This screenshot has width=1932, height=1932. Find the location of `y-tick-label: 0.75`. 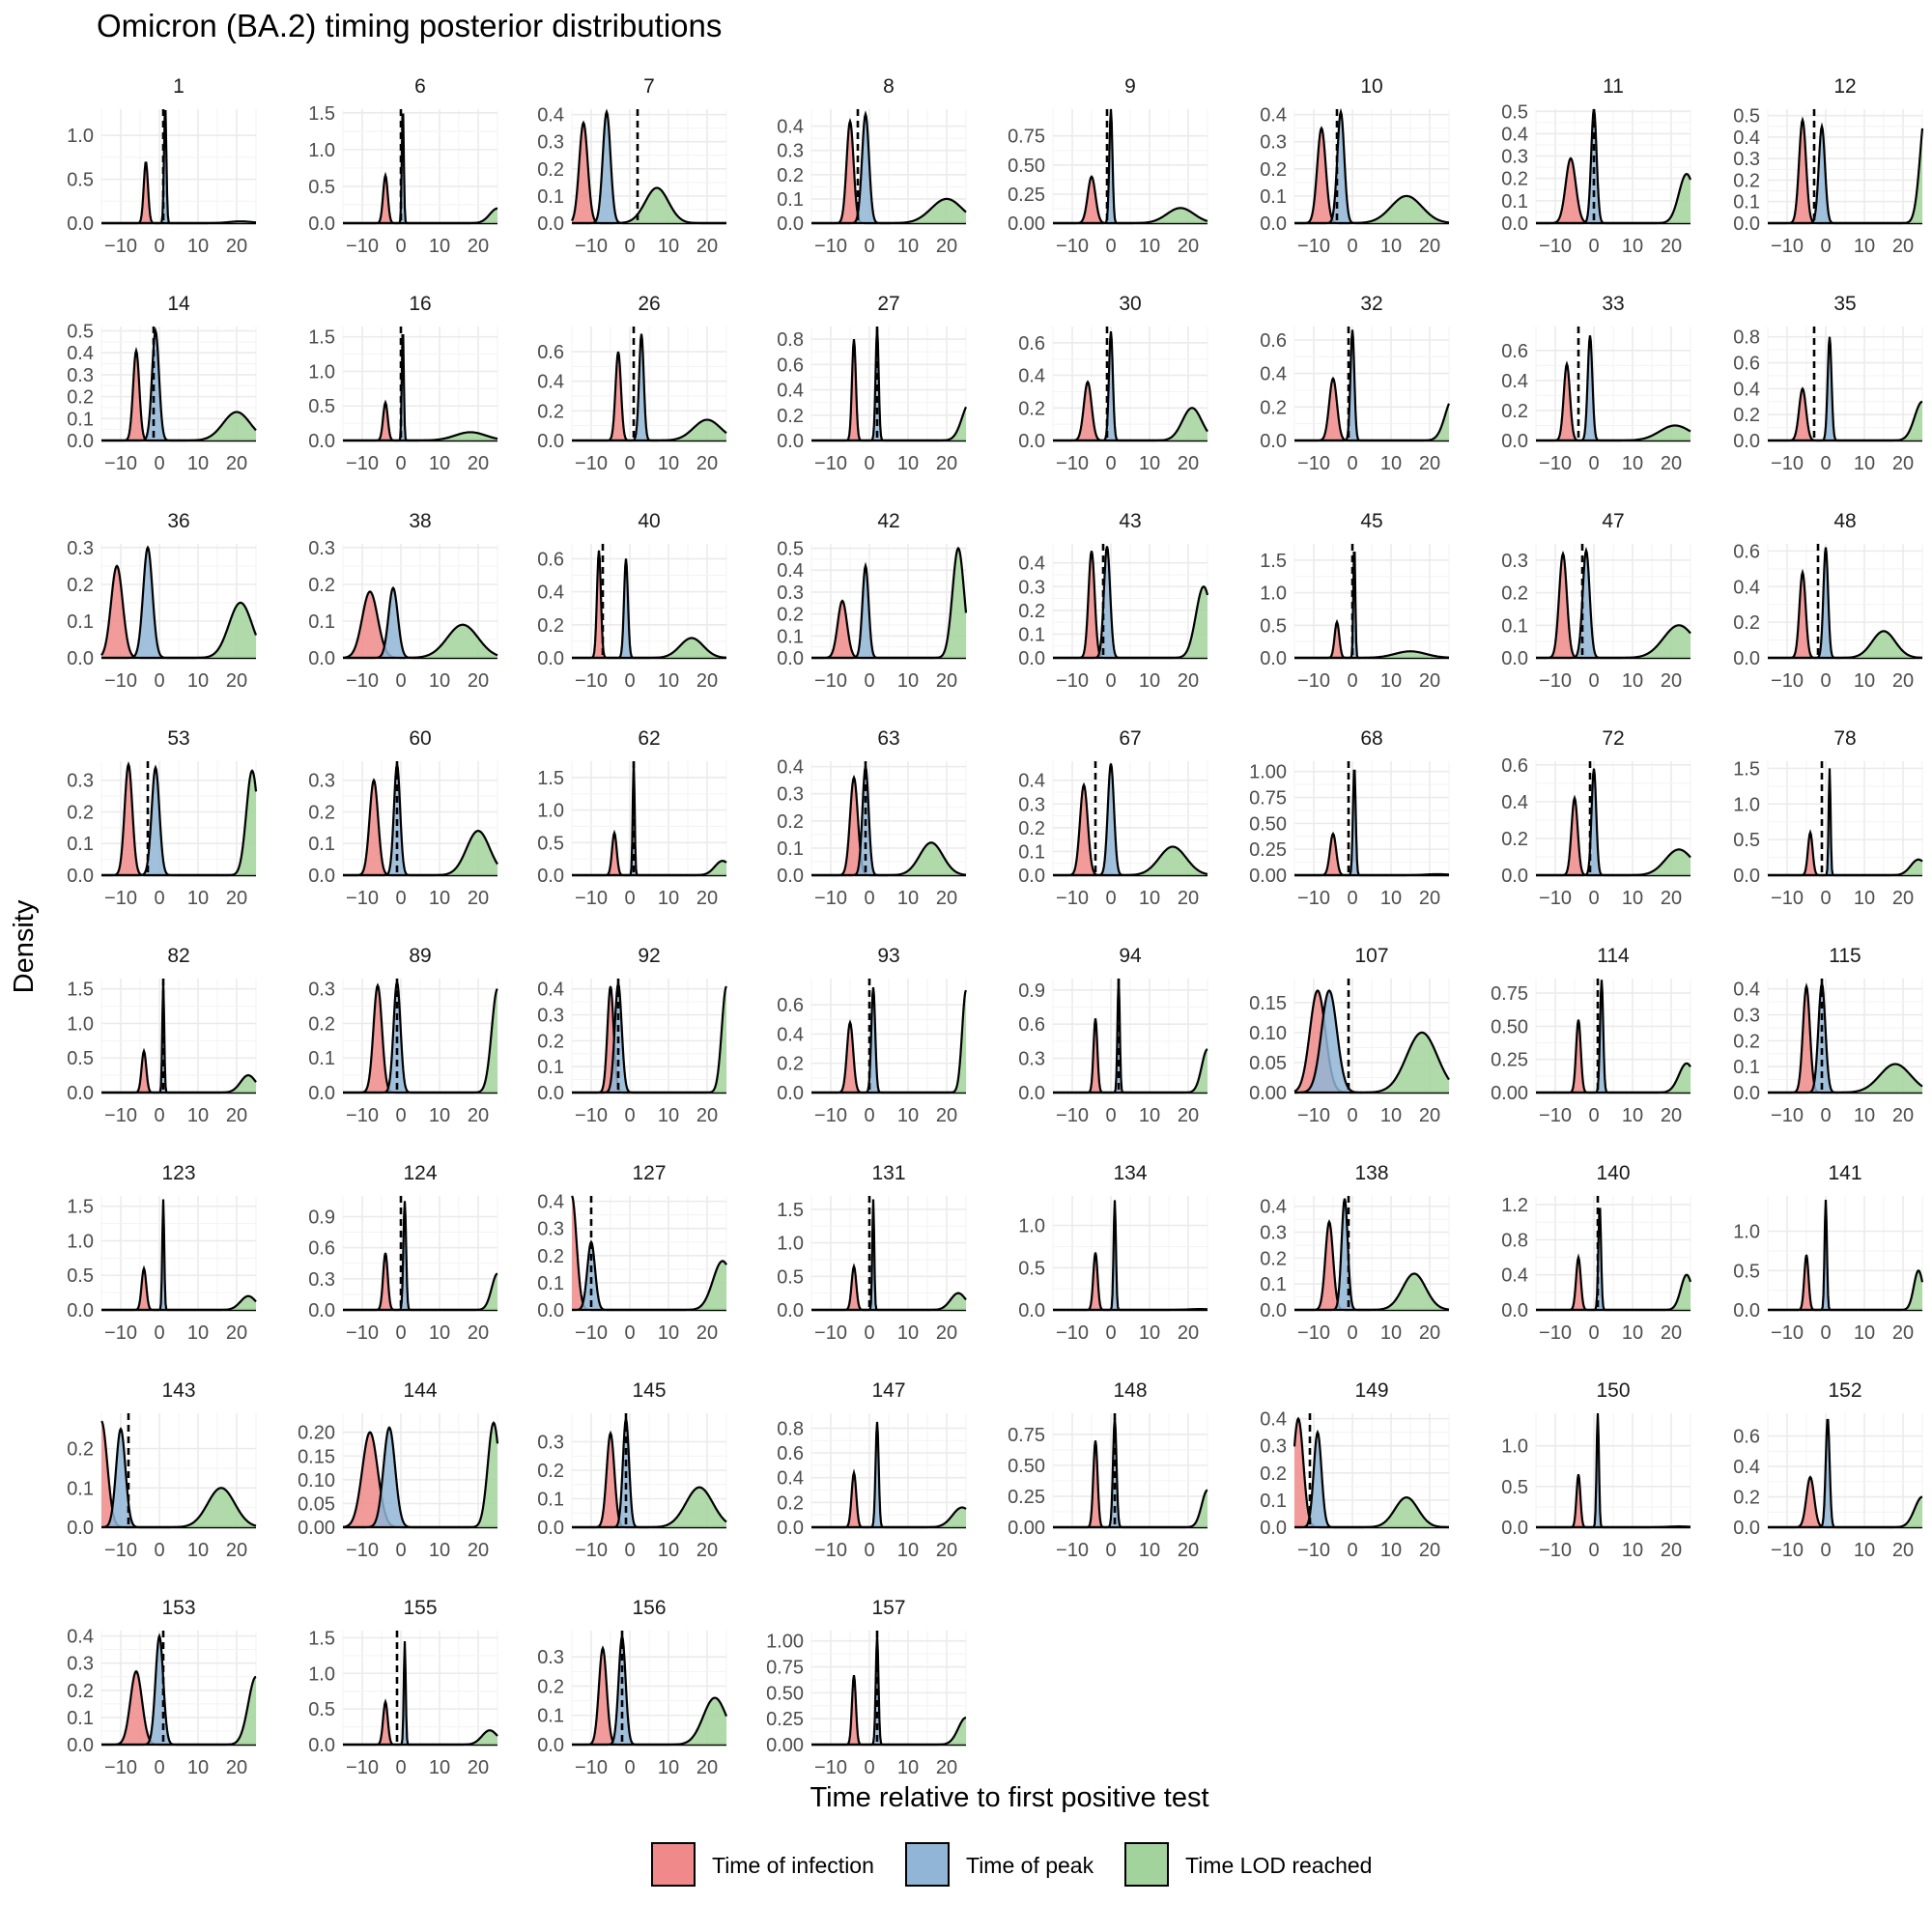

y-tick-label: 0.75 is located at coordinates (1268, 799).